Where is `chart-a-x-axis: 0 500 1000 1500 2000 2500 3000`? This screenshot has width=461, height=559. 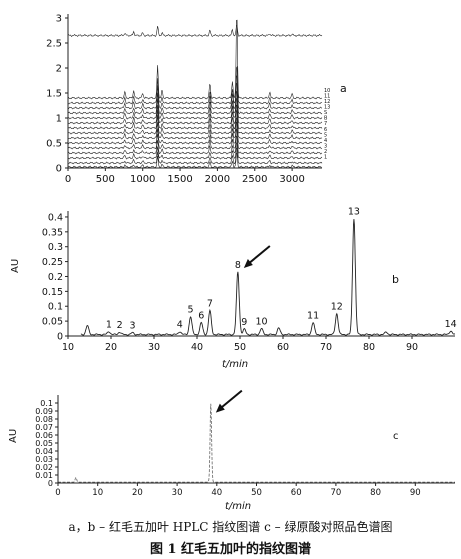 chart-a-x-axis: 0 500 1000 1500 2000 2500 3000 is located at coordinates (193, 176).